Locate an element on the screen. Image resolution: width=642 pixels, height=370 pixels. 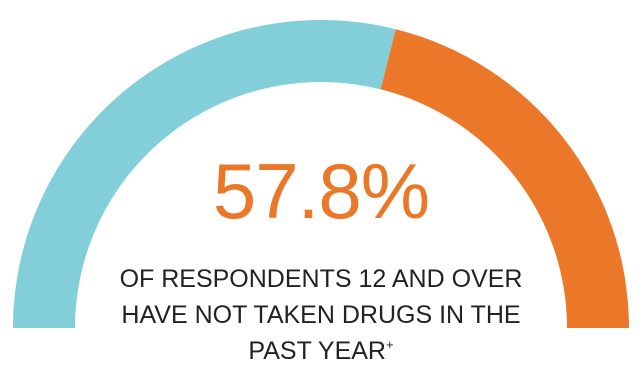
footnote-marker: + is located at coordinates (389, 344).